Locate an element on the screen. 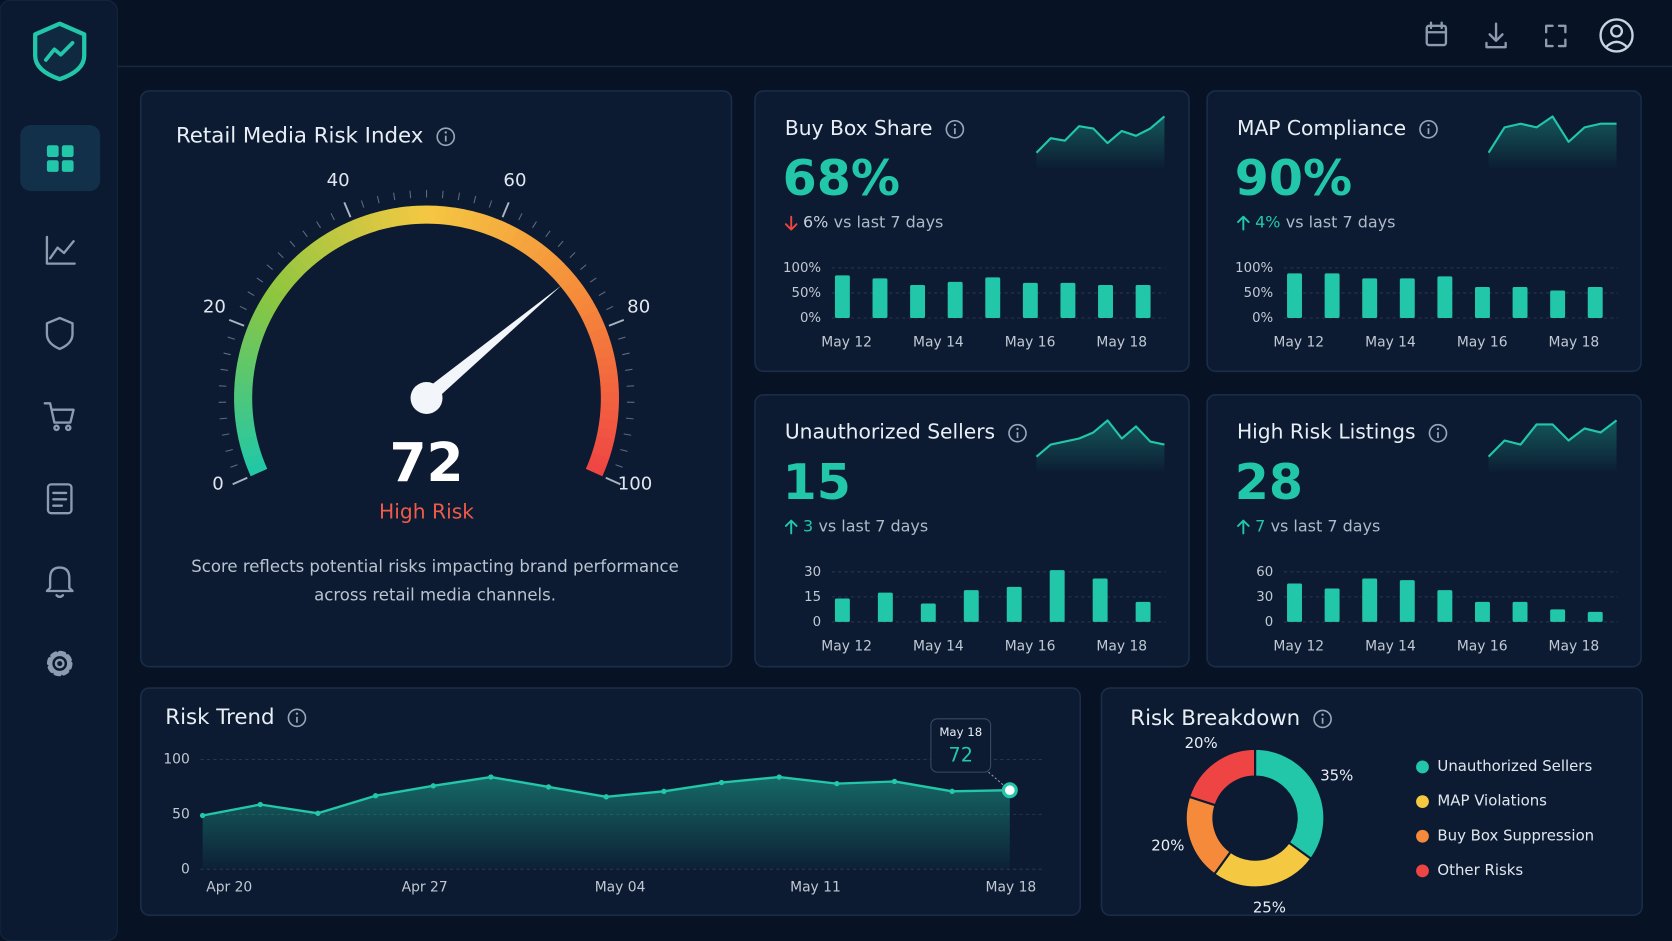 Image resolution: width=1672 pixels, height=941 pixels. nav-cart is located at coordinates (59, 417).